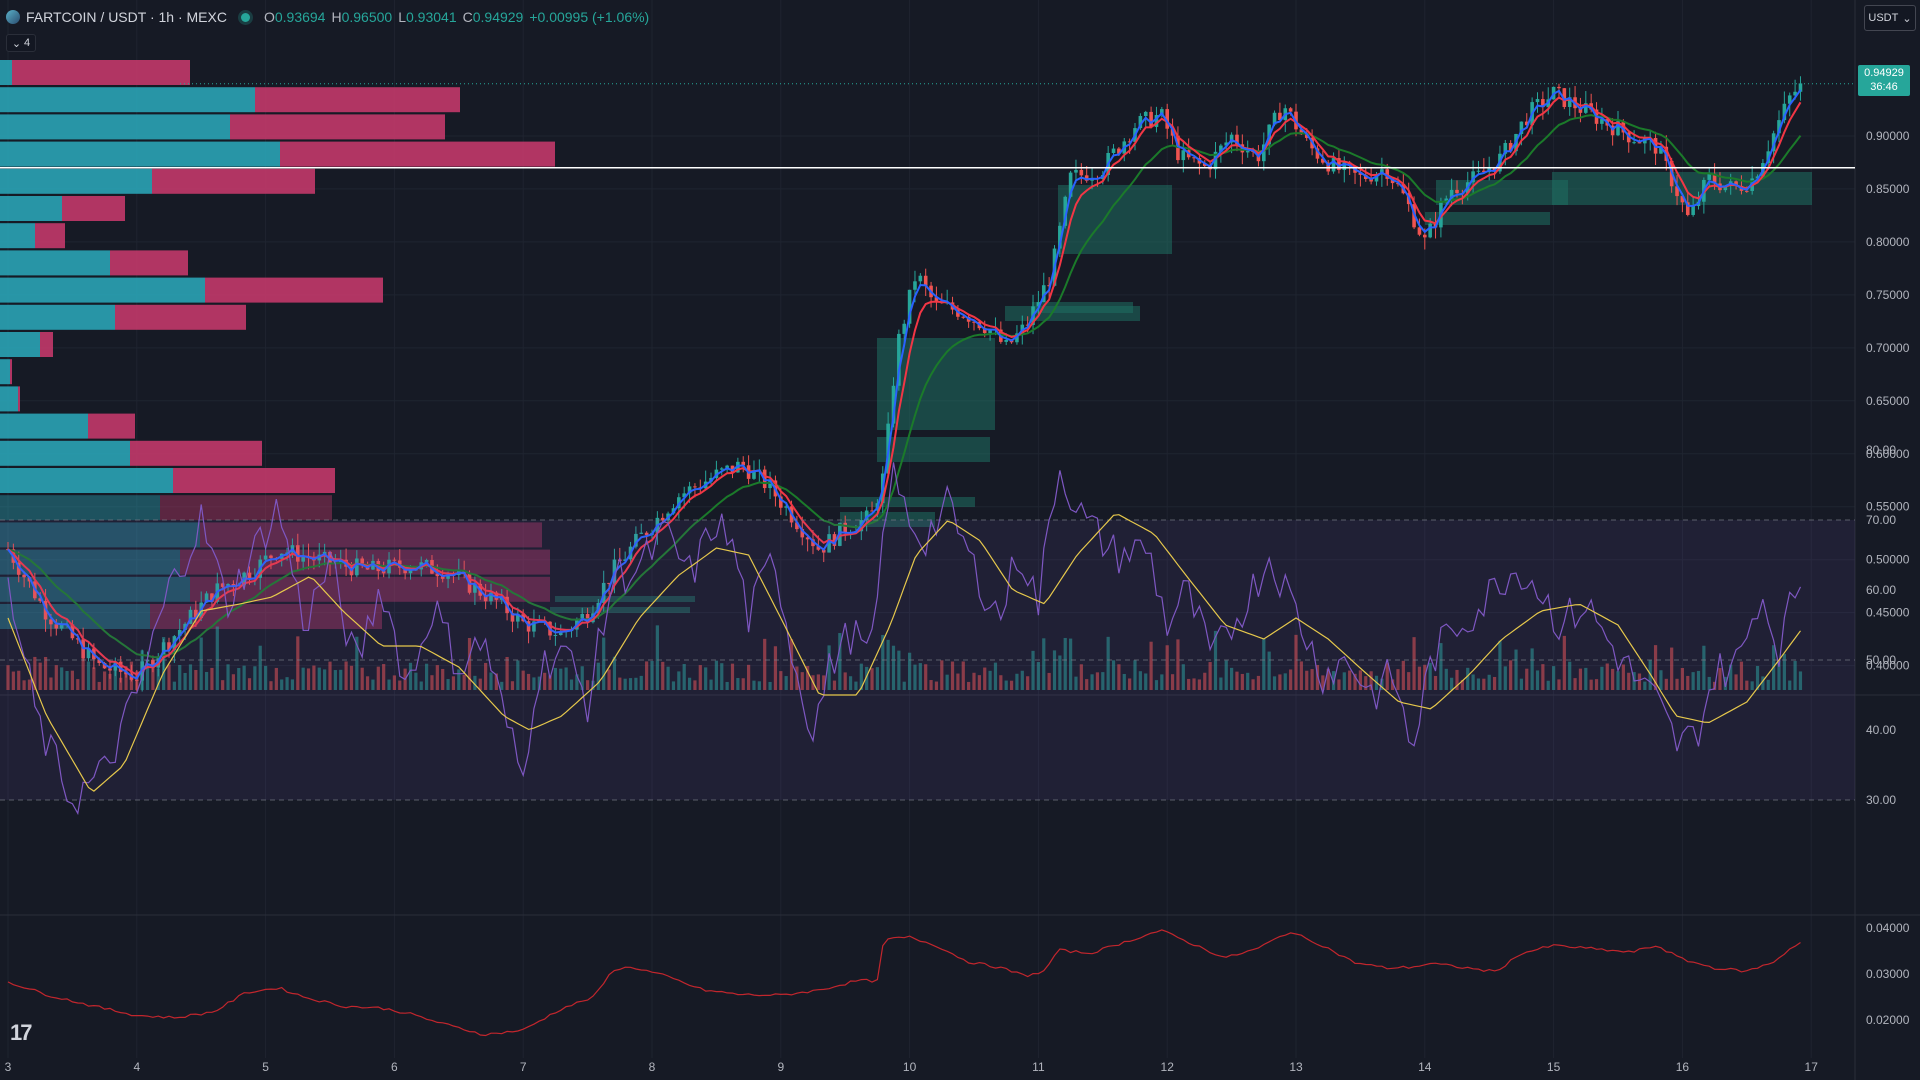 This screenshot has width=1920, height=1080. What do you see at coordinates (1881, 730) in the screenshot?
I see `rsi-tick-label: 40.00` at bounding box center [1881, 730].